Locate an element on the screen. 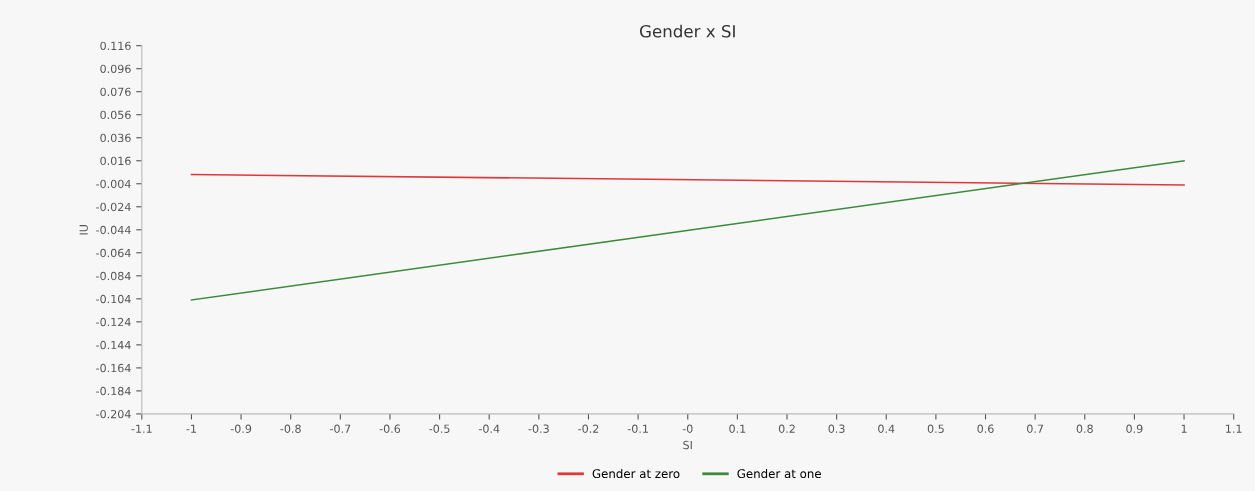 Image resolution: width=1255 pixels, height=491 pixels. x-tick-label: 0.2 is located at coordinates (786, 428).